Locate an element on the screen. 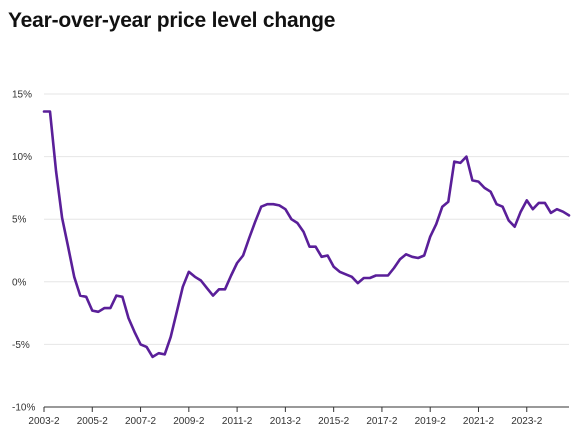  y-tick-label: -10% is located at coordinates (23, 408).